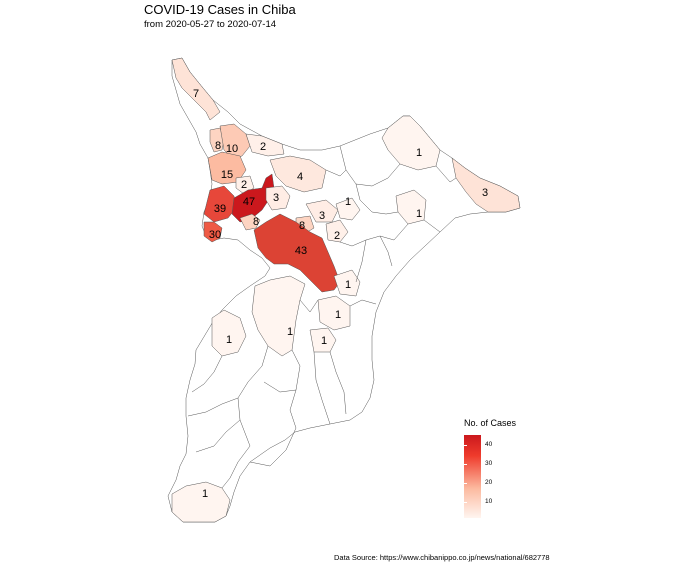 The width and height of the screenshot is (680, 567). I want to click on region-mobara, so click(334, 313).